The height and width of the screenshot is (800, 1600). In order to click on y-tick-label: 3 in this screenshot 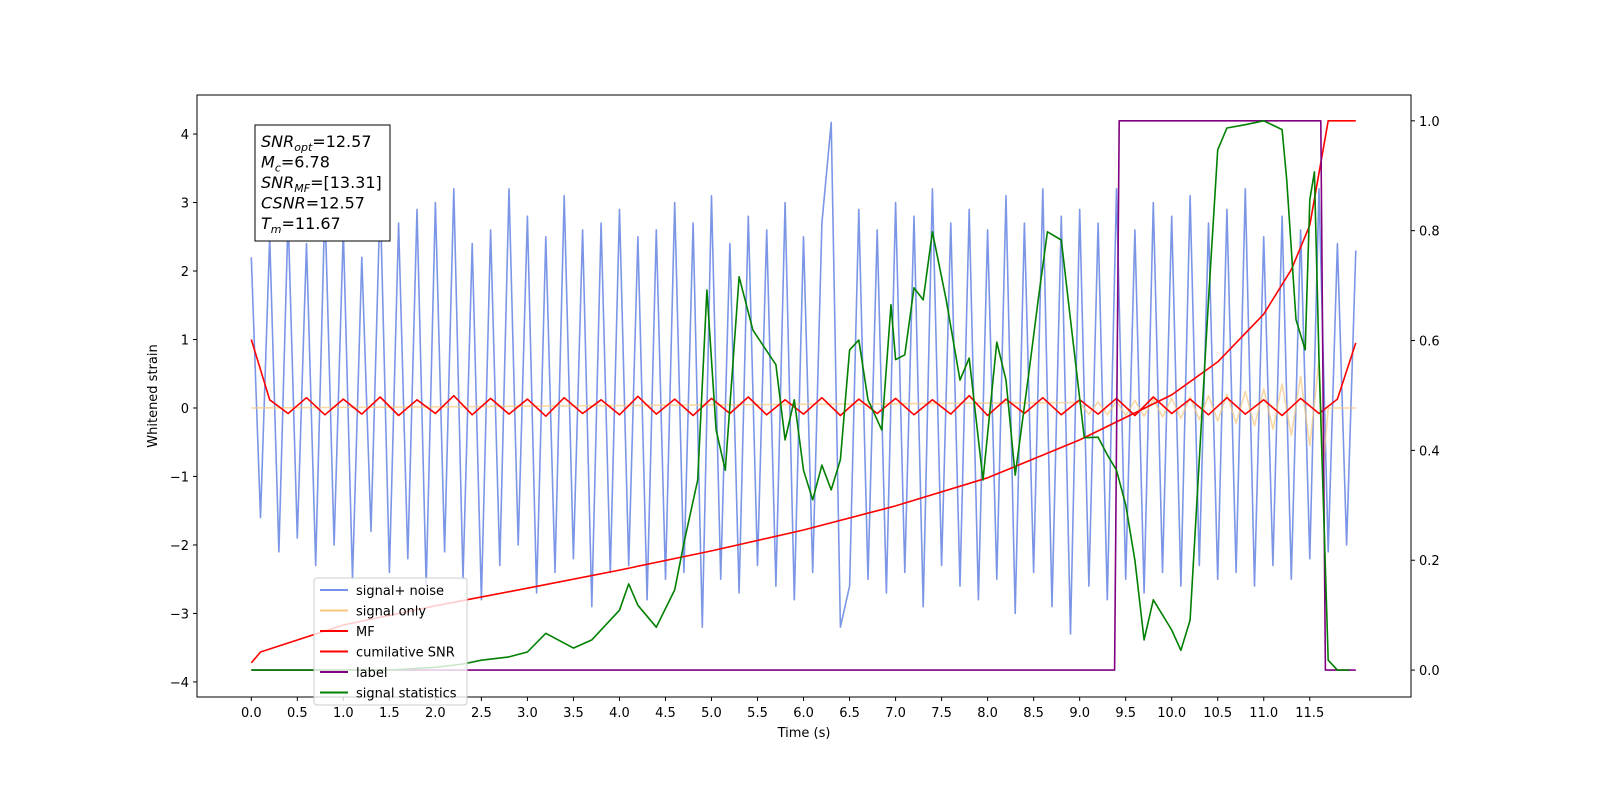, I will do `click(185, 204)`.